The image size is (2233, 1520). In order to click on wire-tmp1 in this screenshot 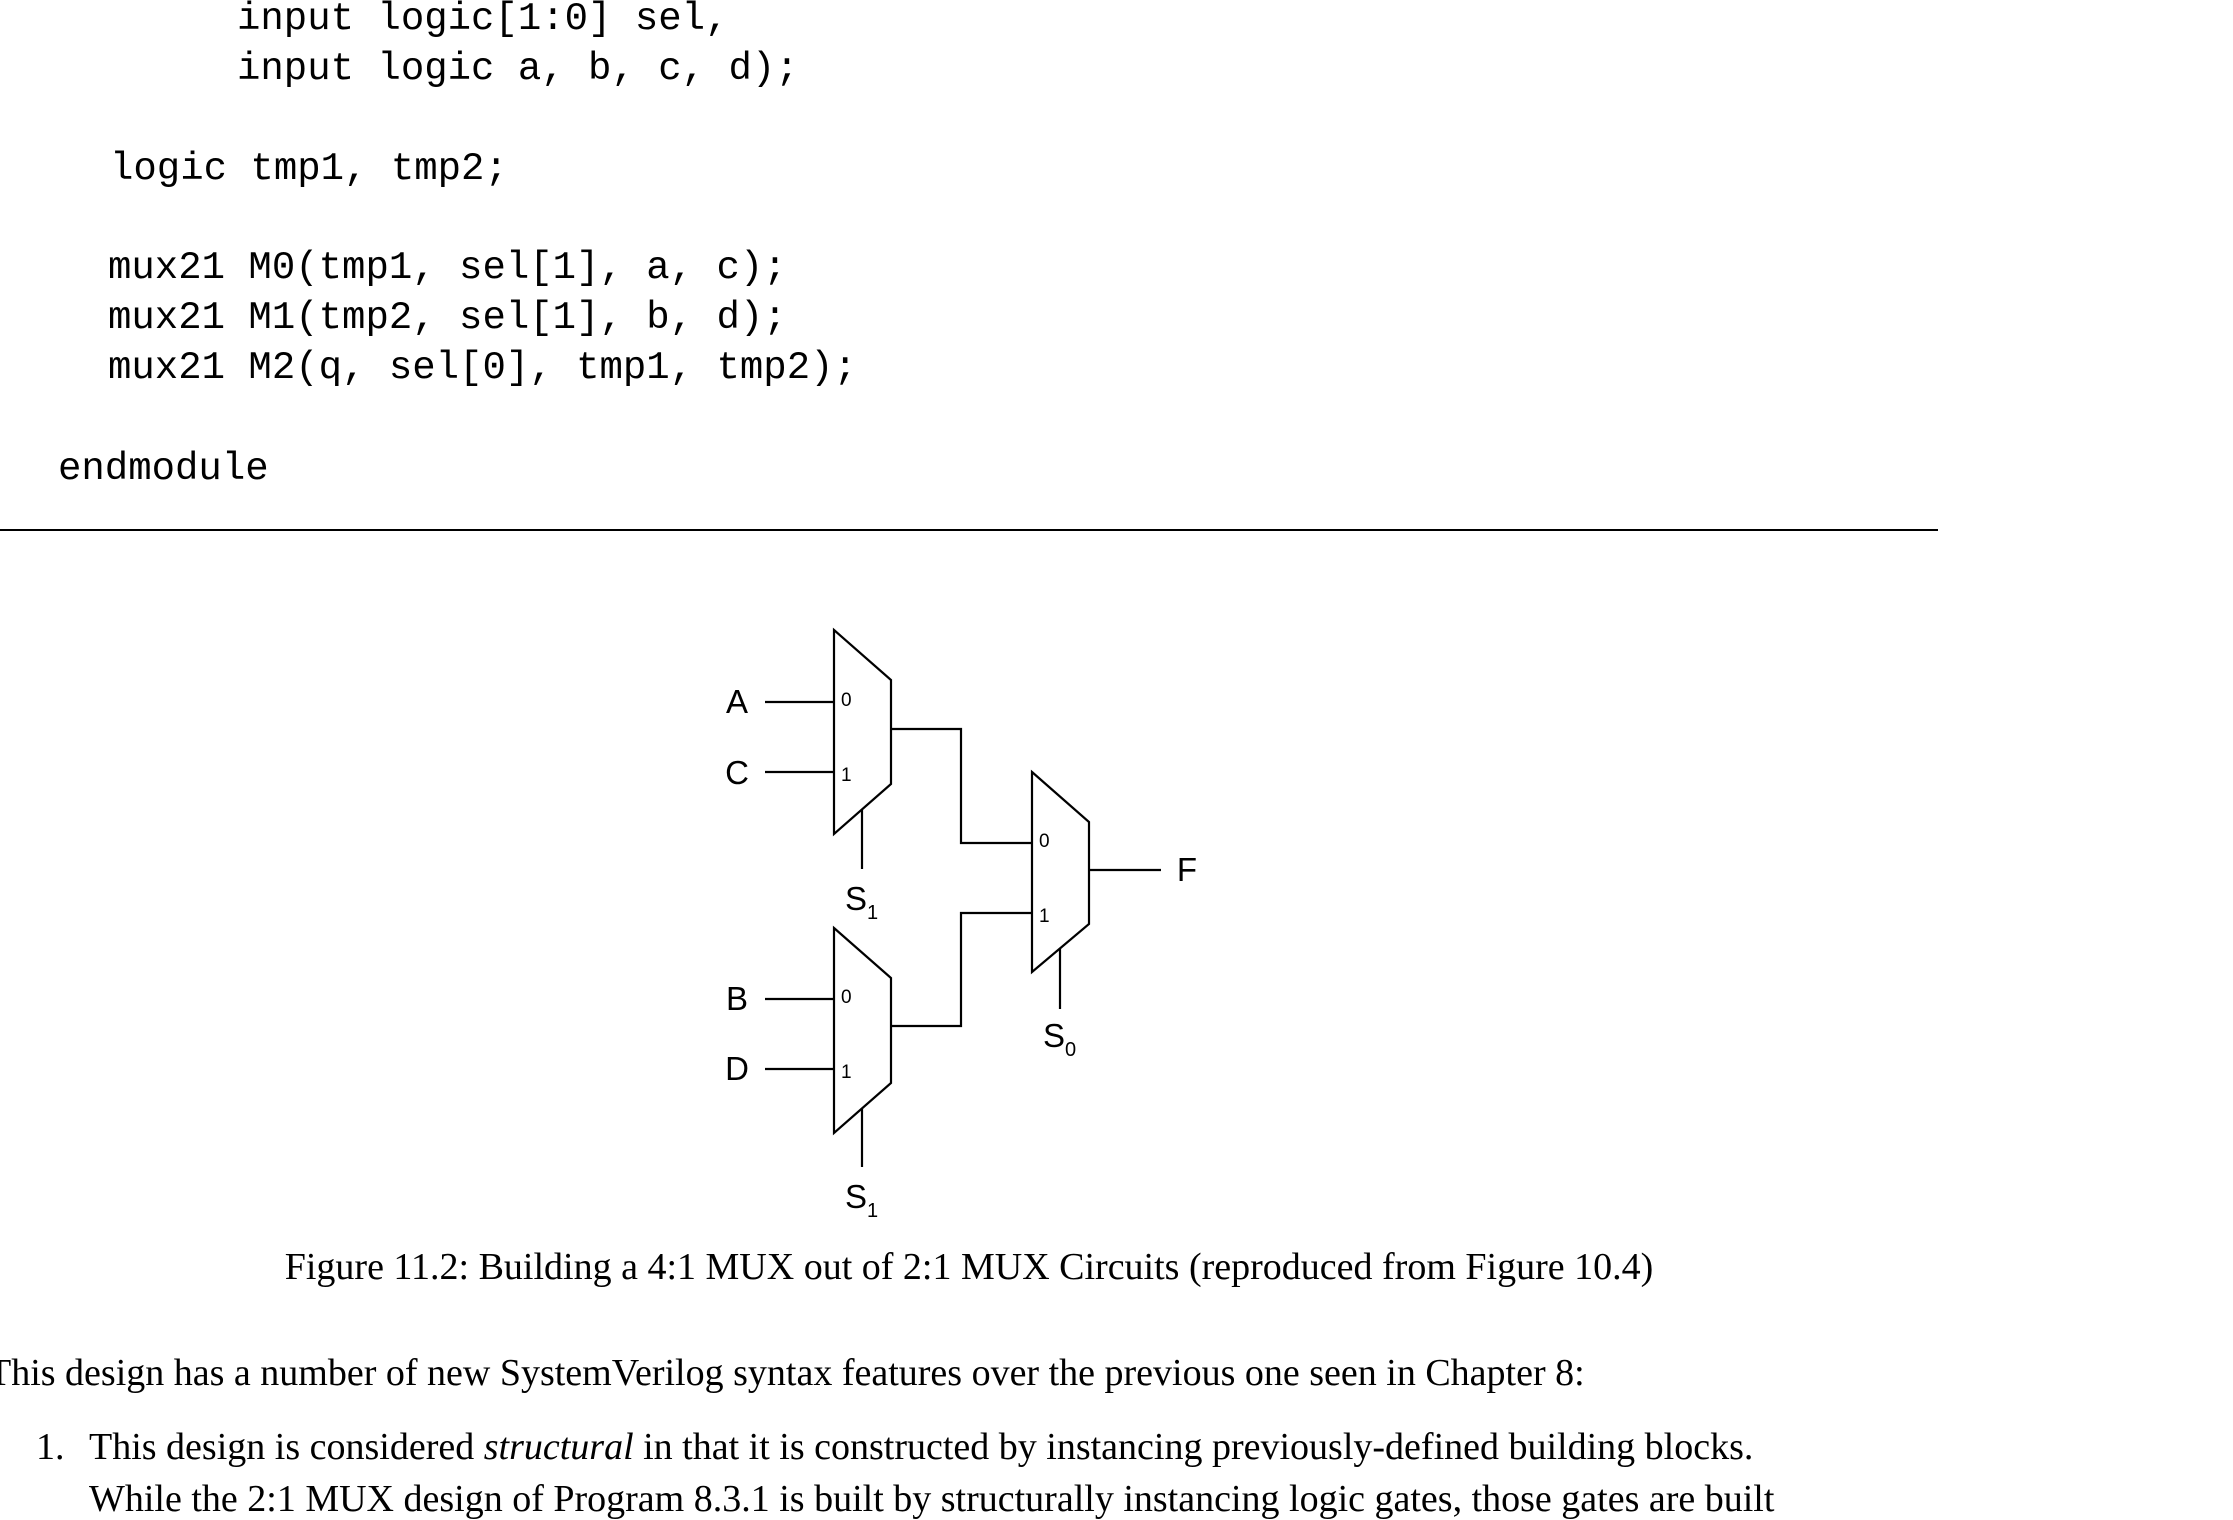, I will do `click(961, 786)`.